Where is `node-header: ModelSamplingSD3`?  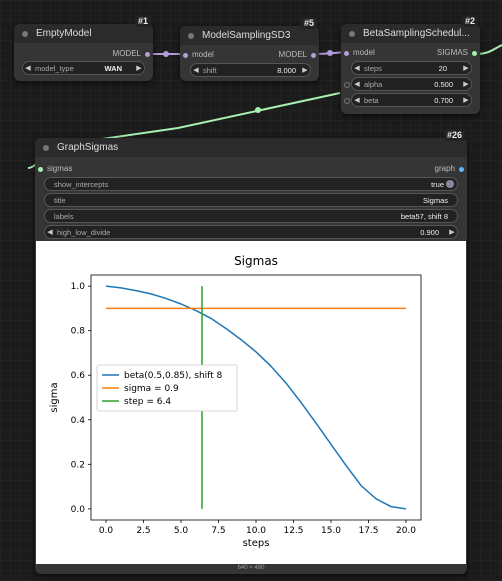
node-header: ModelSamplingSD3 is located at coordinates (249, 35).